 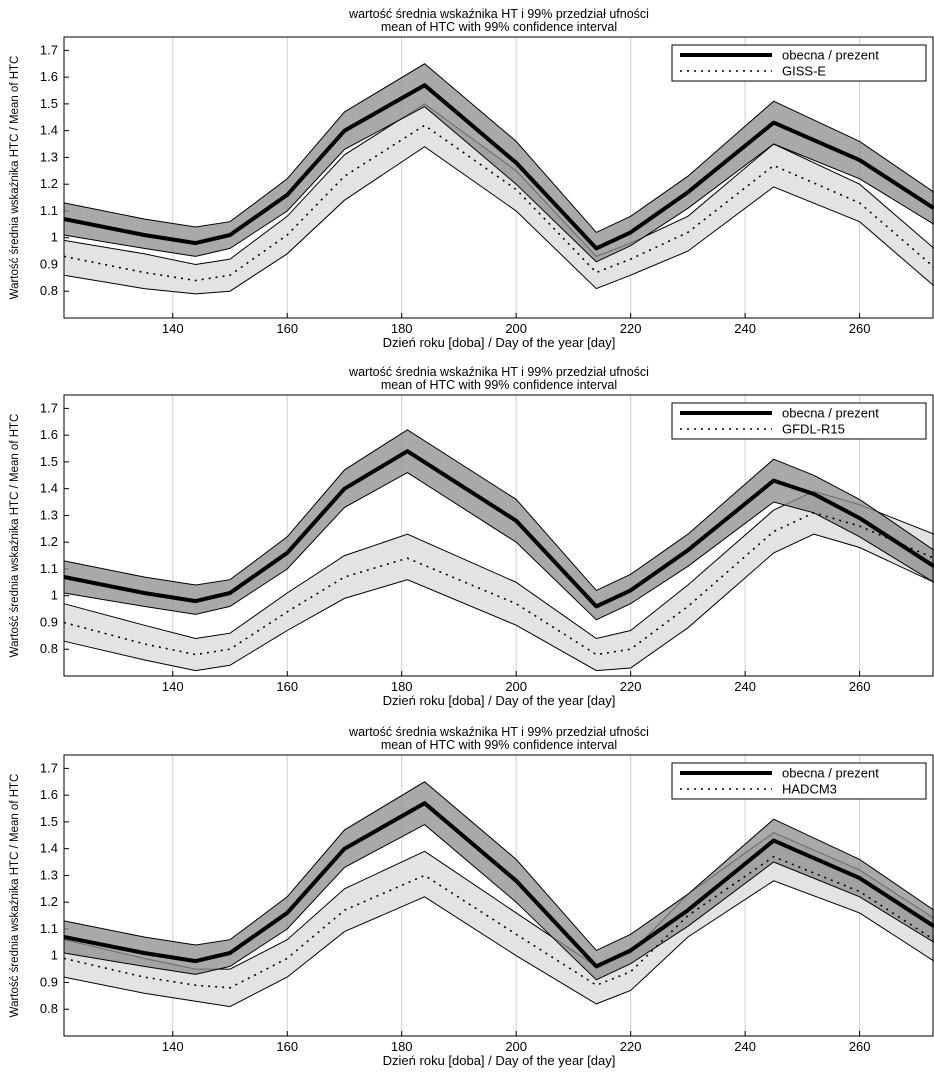 What do you see at coordinates (804, 71) in the screenshot?
I see `legend-label-2: GISS-E` at bounding box center [804, 71].